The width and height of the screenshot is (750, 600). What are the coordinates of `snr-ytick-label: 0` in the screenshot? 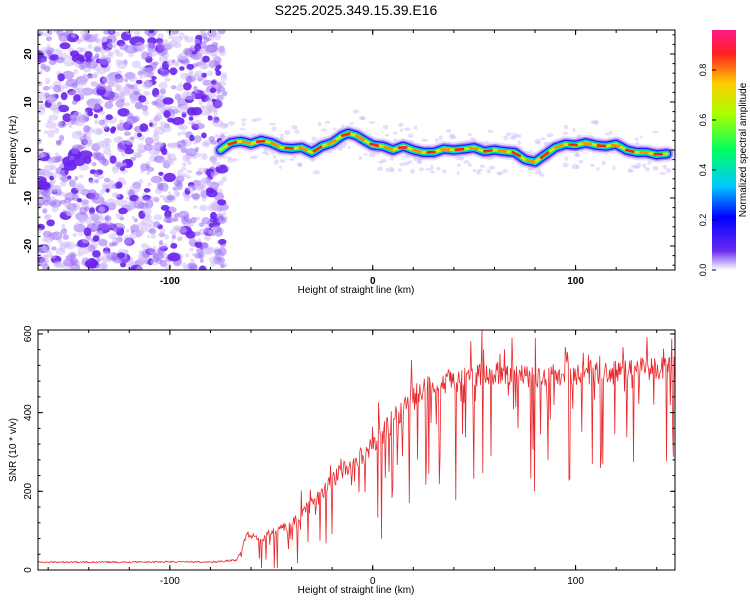 It's located at (28, 570).